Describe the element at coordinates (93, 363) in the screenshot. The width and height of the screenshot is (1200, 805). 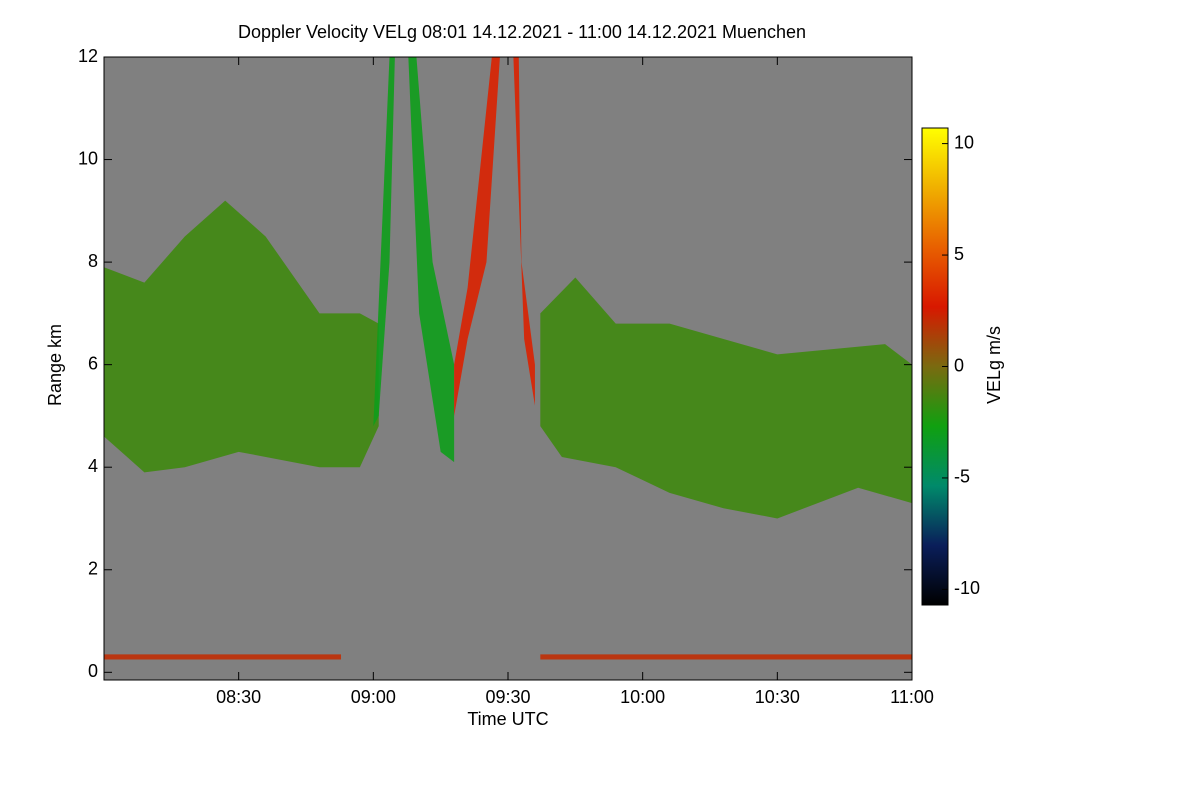
I see `y-tick-label: 6` at that location.